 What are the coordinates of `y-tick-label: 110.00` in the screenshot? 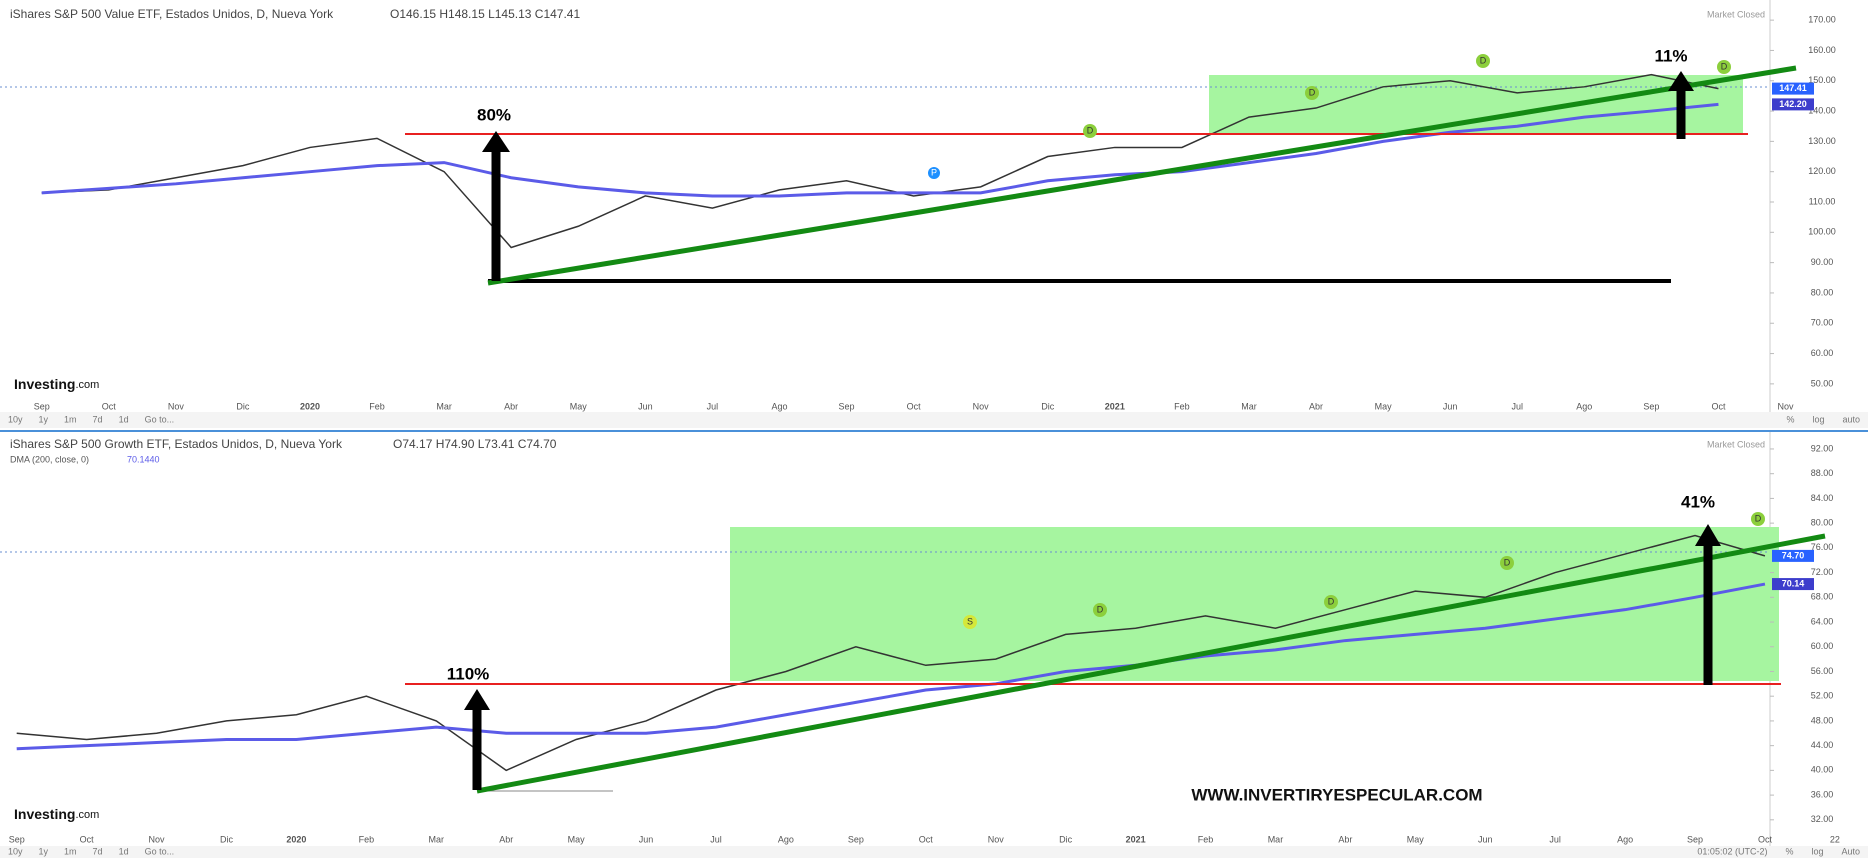 It's located at (1822, 201).